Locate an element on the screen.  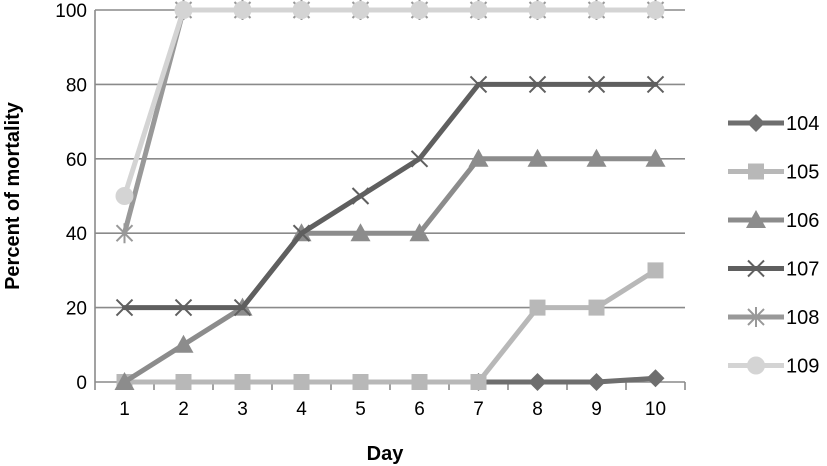
x-tick-label: 4 is located at coordinates (301, 409).